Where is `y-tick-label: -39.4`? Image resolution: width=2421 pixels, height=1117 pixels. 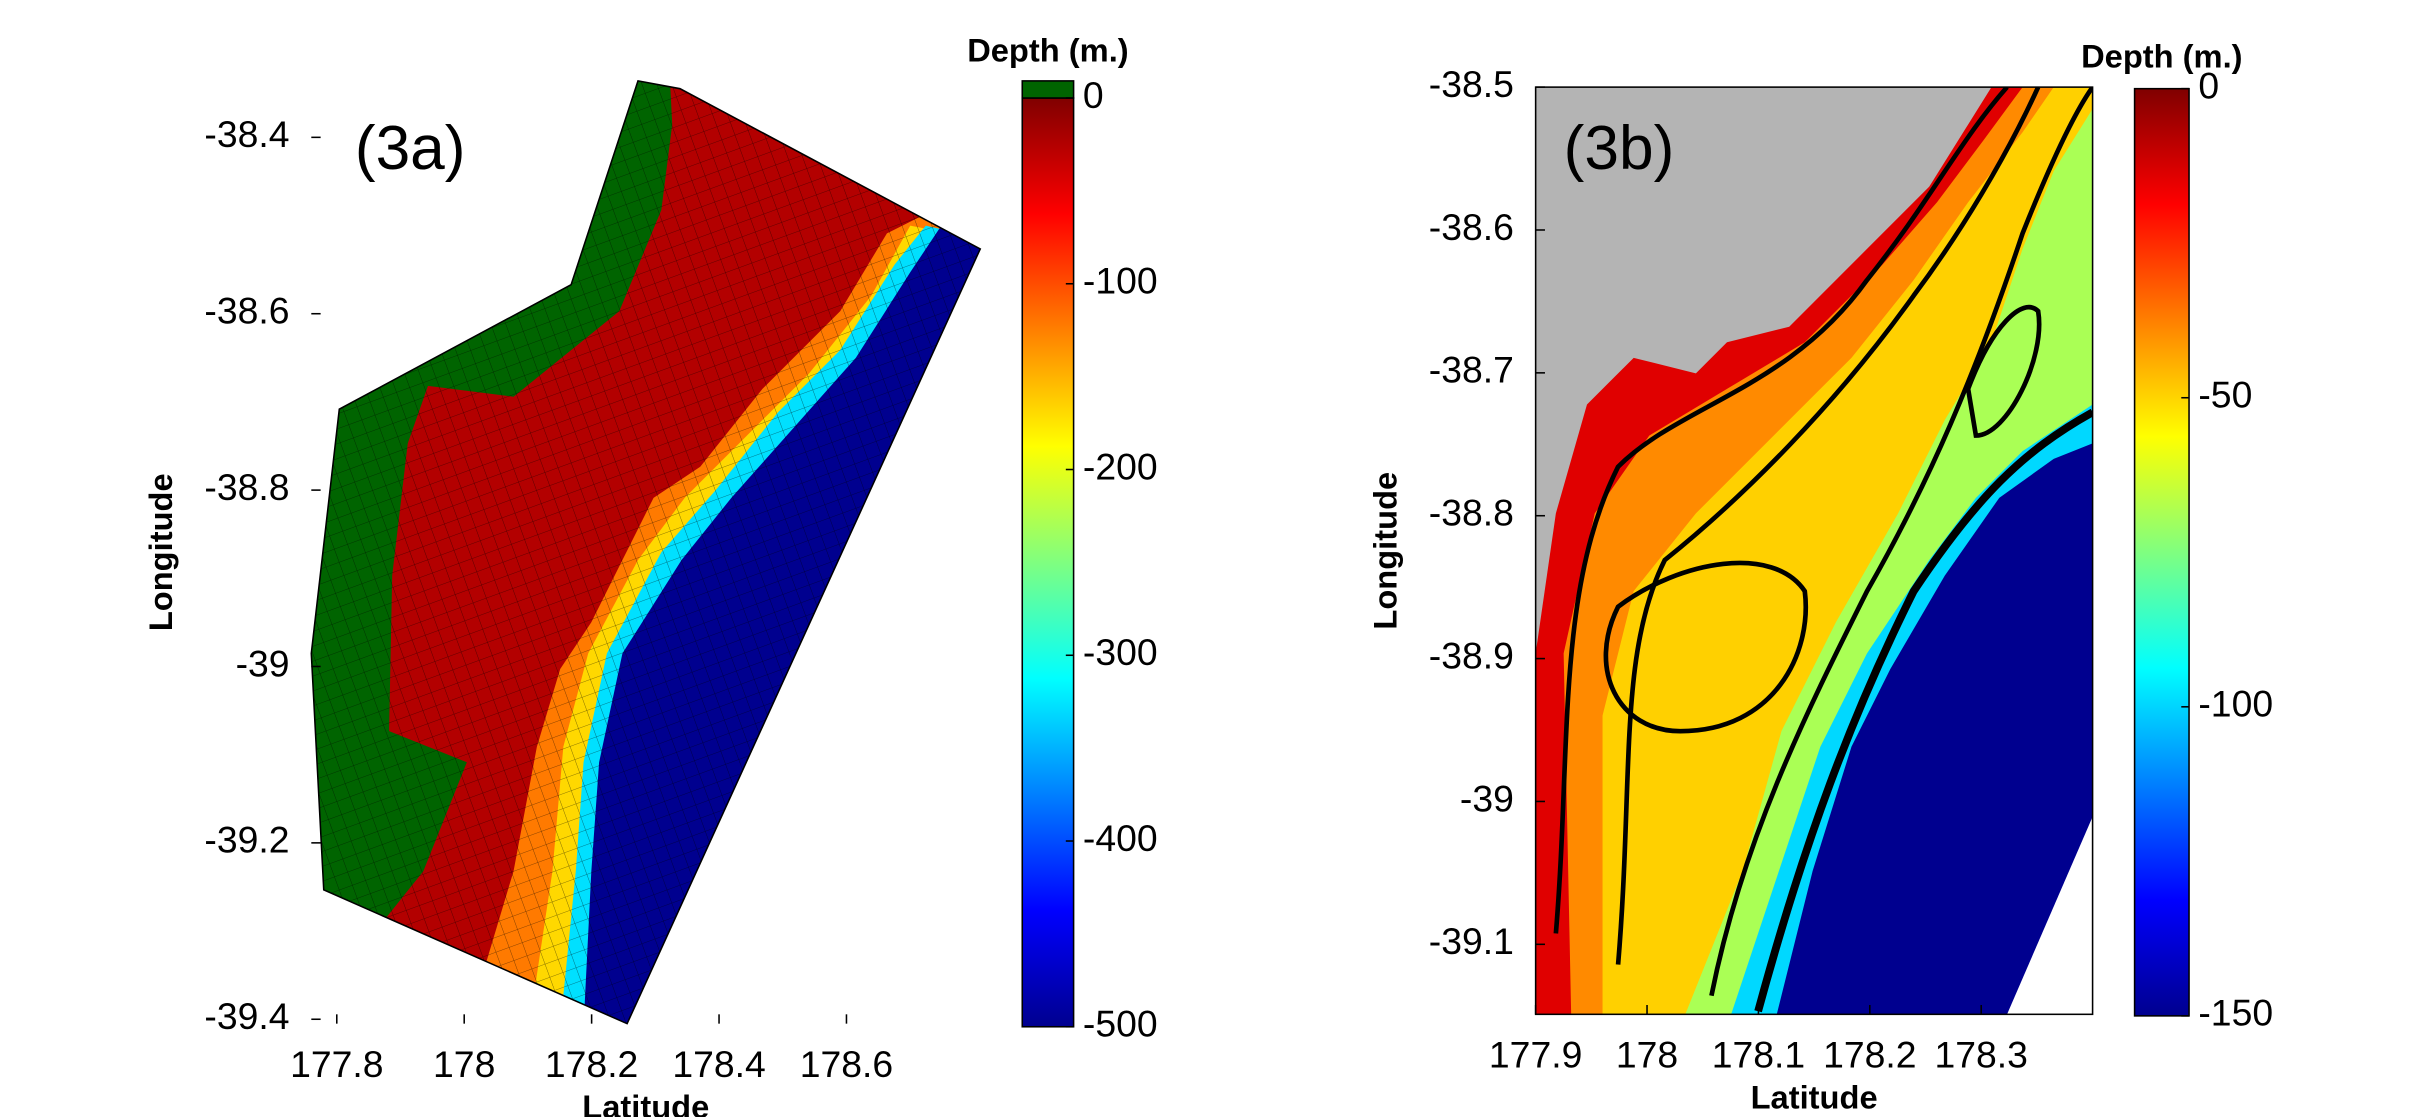 y-tick-label: -39.4 is located at coordinates (246, 1016).